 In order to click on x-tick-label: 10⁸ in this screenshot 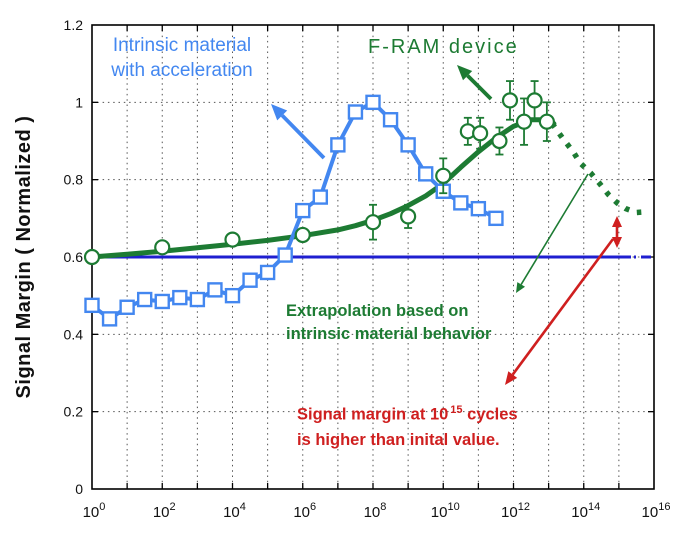, I will do `click(375, 511)`.